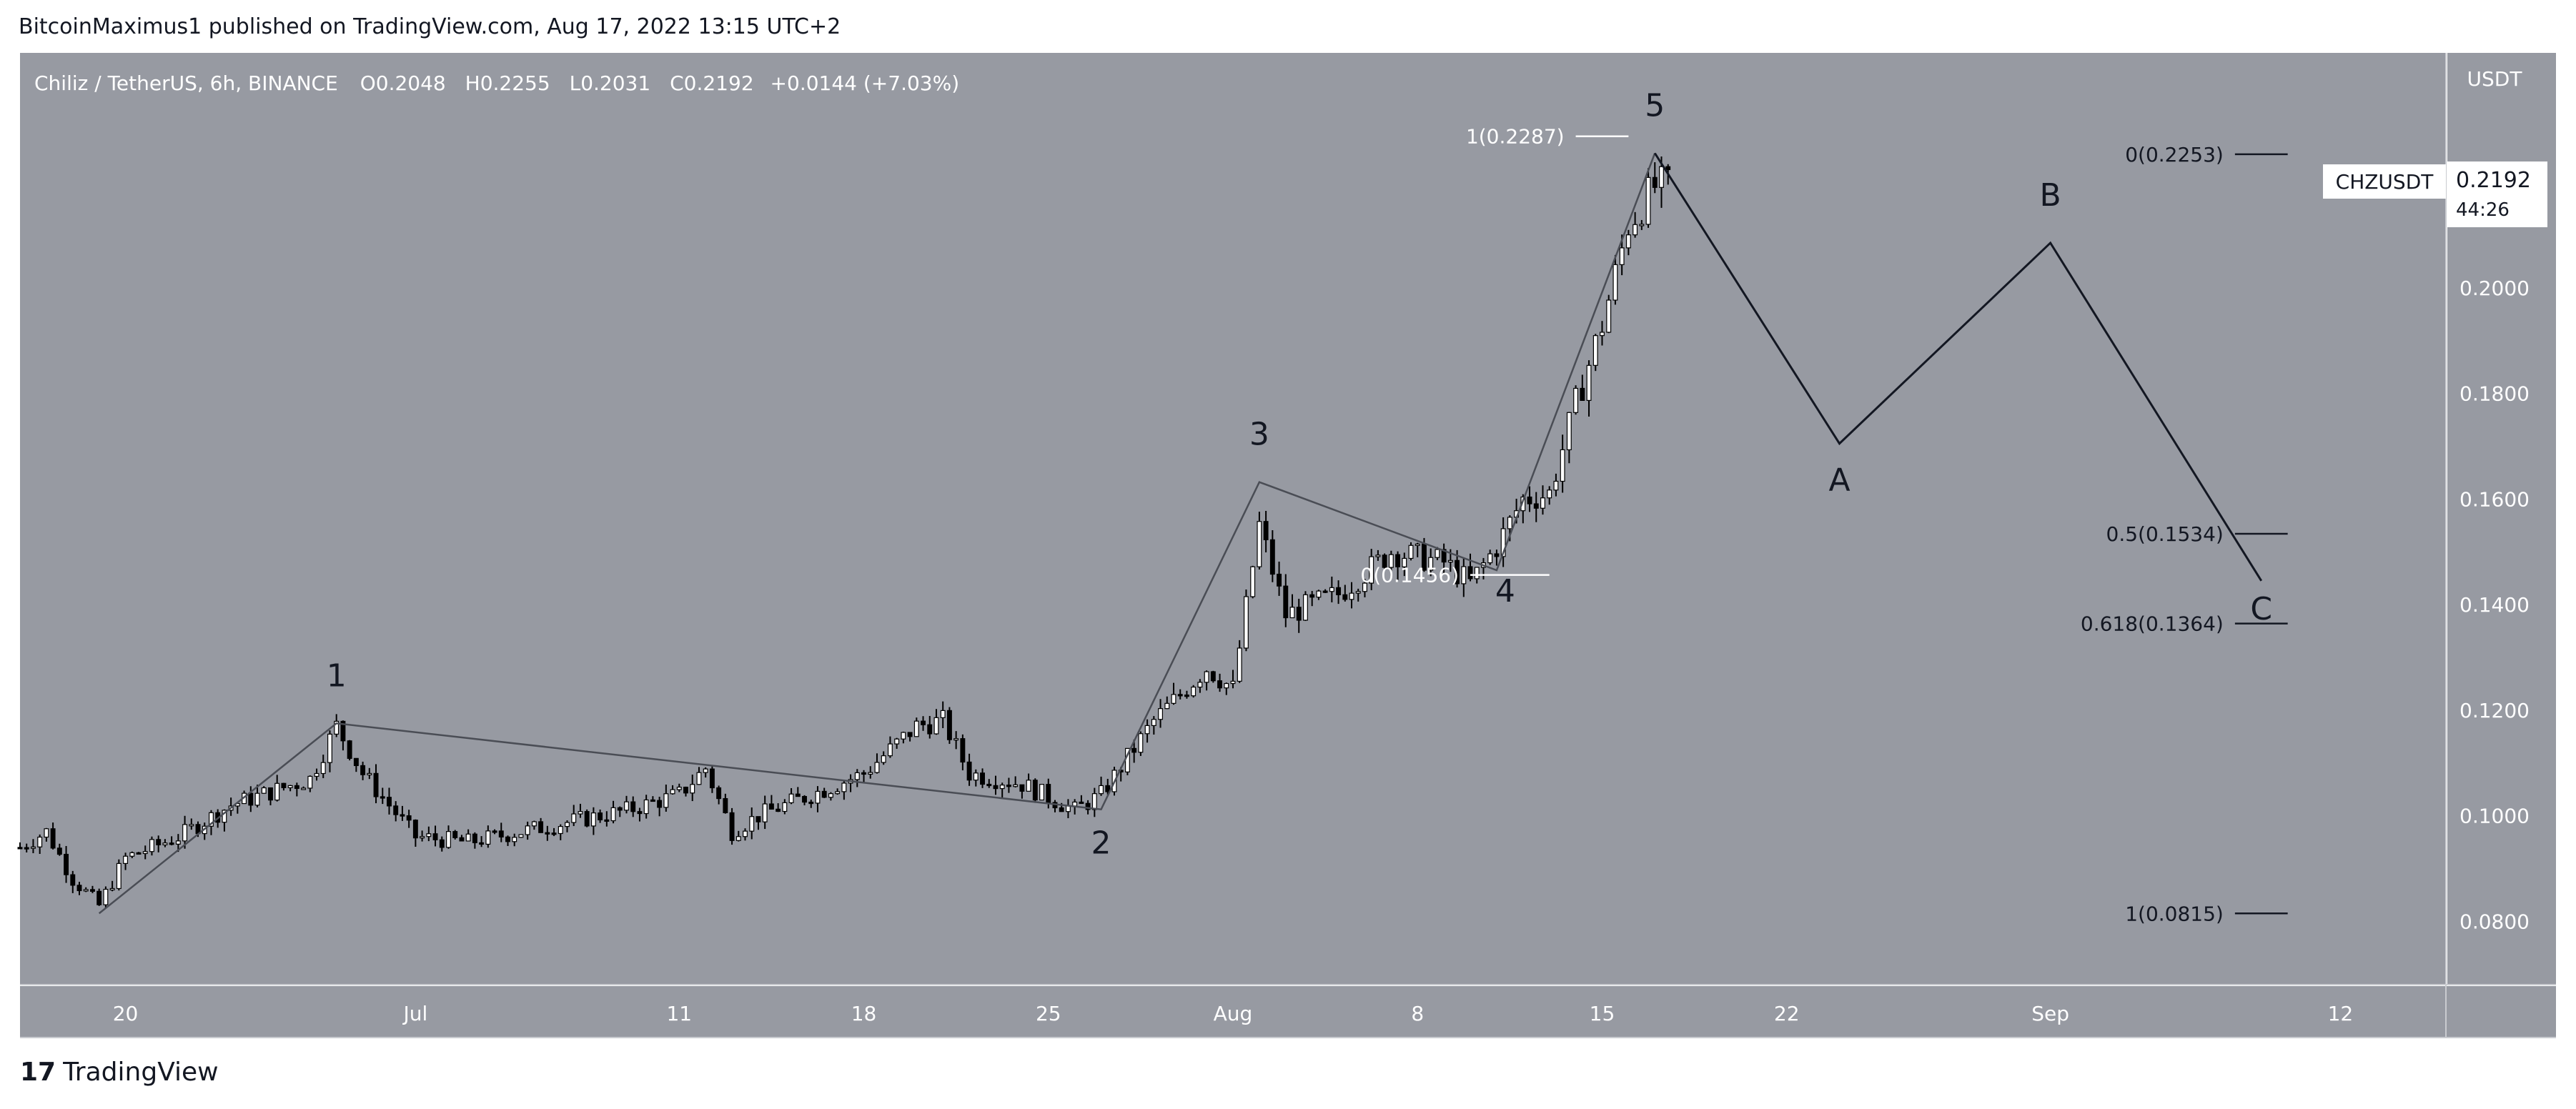  What do you see at coordinates (120, 1072) in the screenshot?
I see `tradingview-footer: 17 TradingView` at bounding box center [120, 1072].